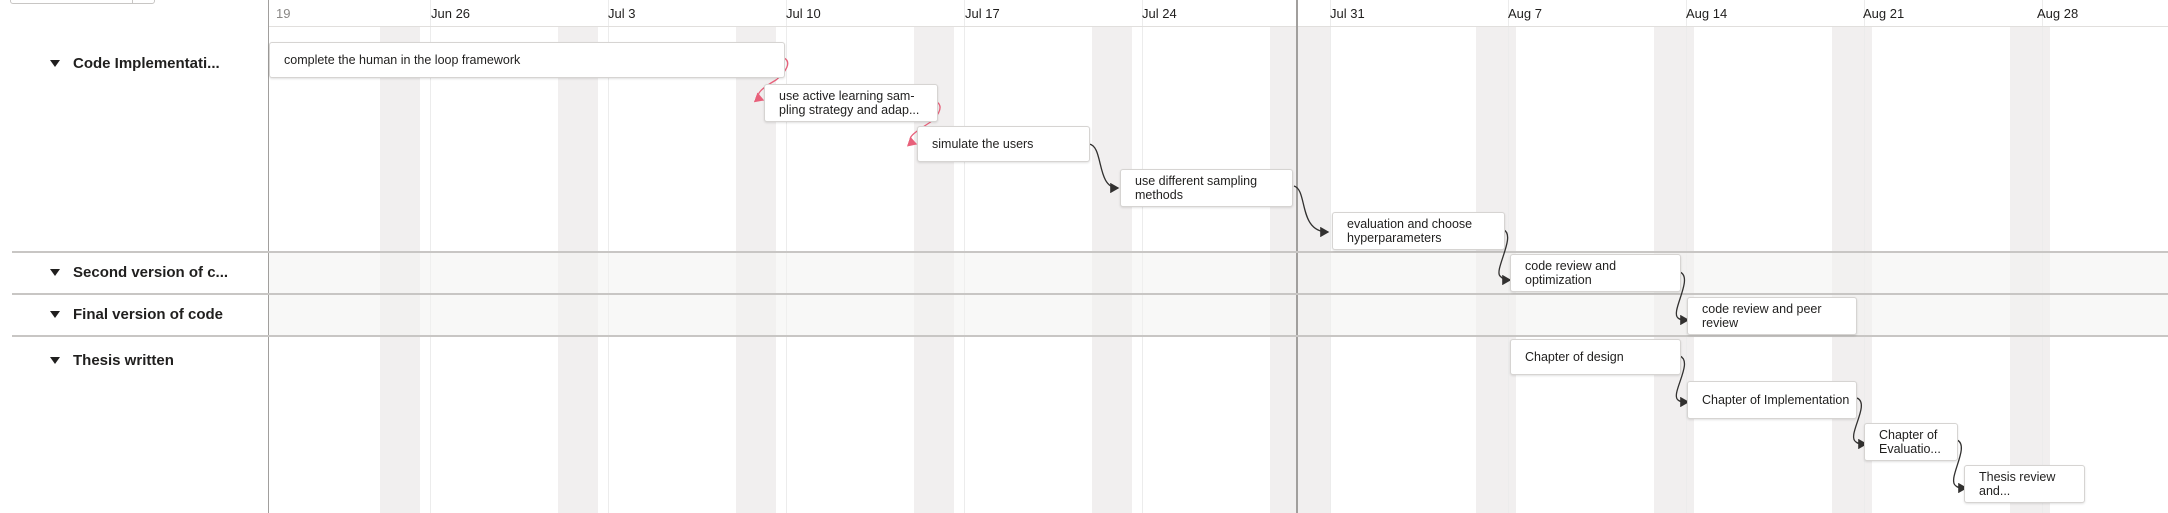  Describe the element at coordinates (622, 13) in the screenshot. I see `date-label: Jul 3` at that location.